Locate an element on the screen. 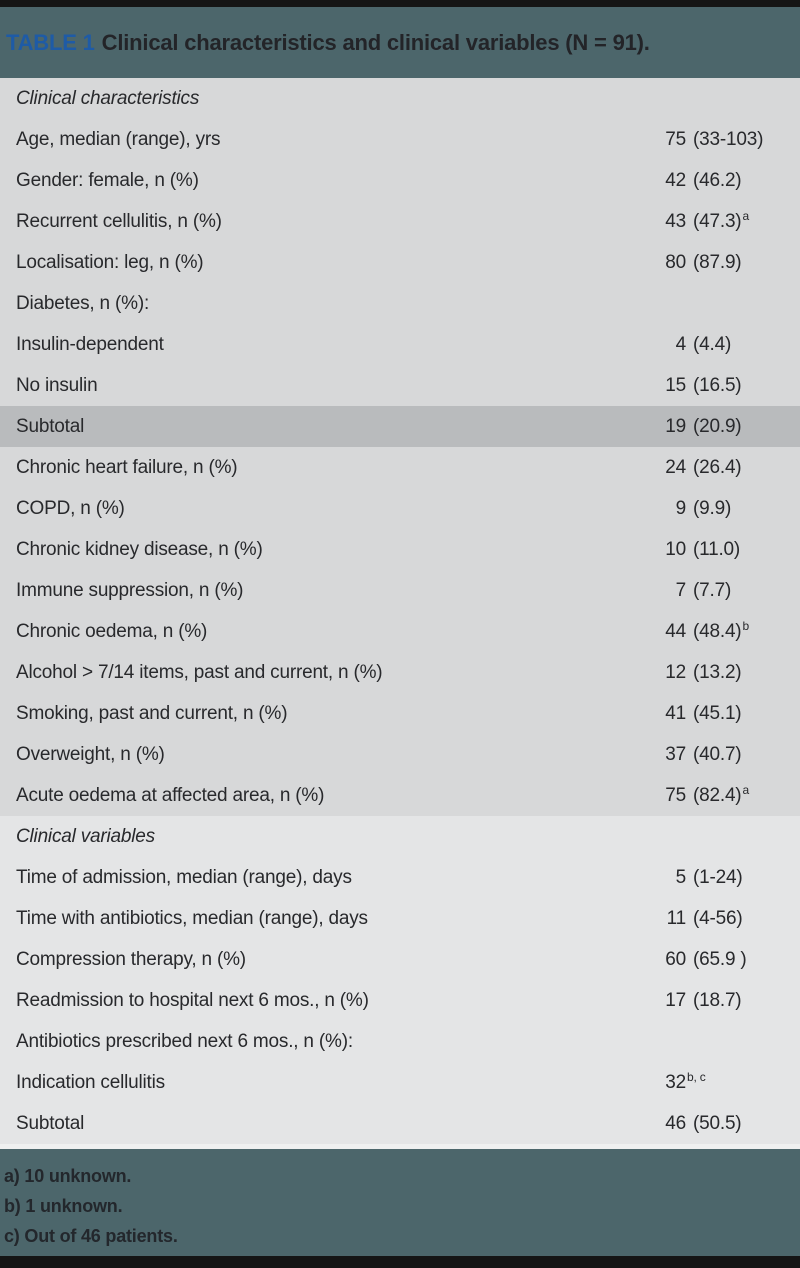 This screenshot has width=800, height=1268. table-row: Localisation: leg, n (%) 80 (87.9) is located at coordinates (400, 262).